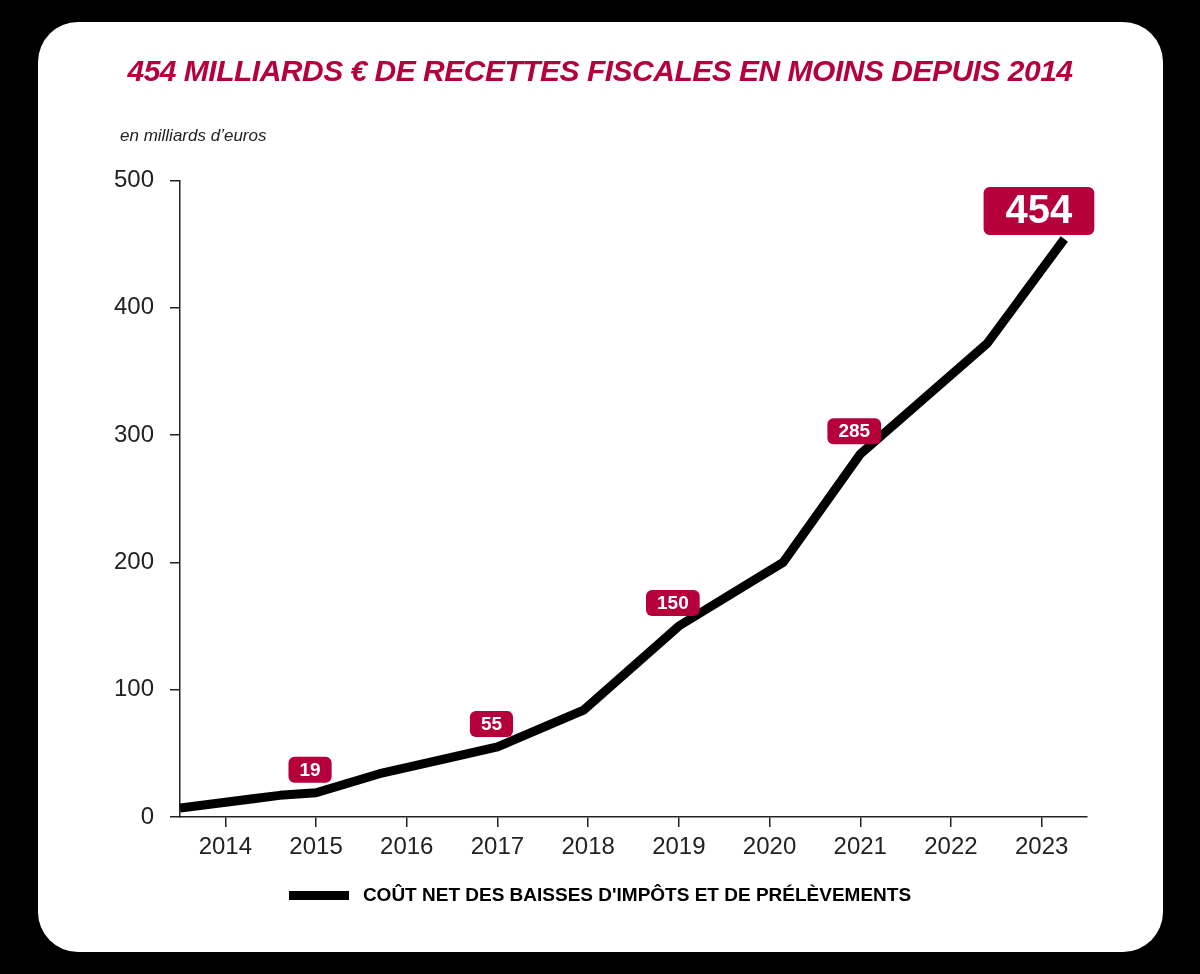 This screenshot has width=1200, height=974. What do you see at coordinates (600, 71) in the screenshot?
I see `chart-title: 454 MILLIARDS € DE RECETTES FISCALES EN MOINS DEPUIS 2014` at bounding box center [600, 71].